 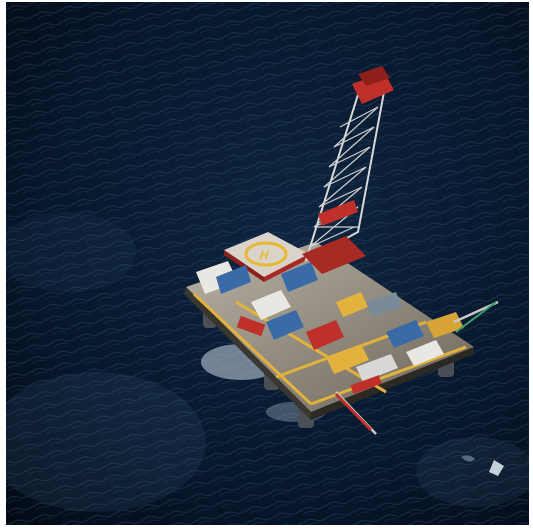 What do you see at coordinates (286, 268) in the screenshot?
I see `helideck-edge` at bounding box center [286, 268].